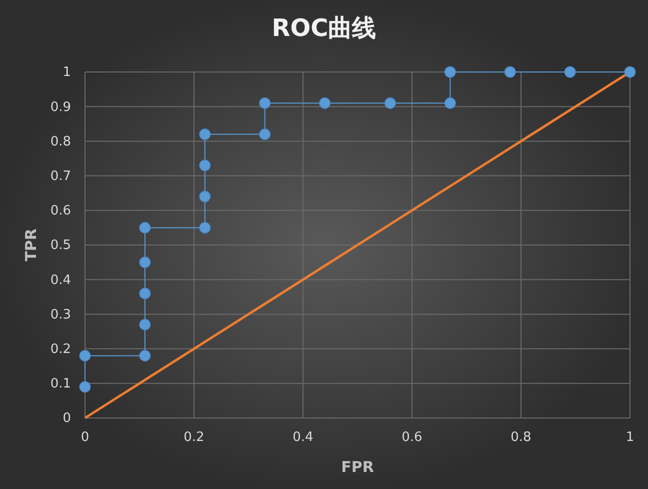  Describe the element at coordinates (60, 384) in the screenshot. I see `y-tick-label: 0.1` at that location.